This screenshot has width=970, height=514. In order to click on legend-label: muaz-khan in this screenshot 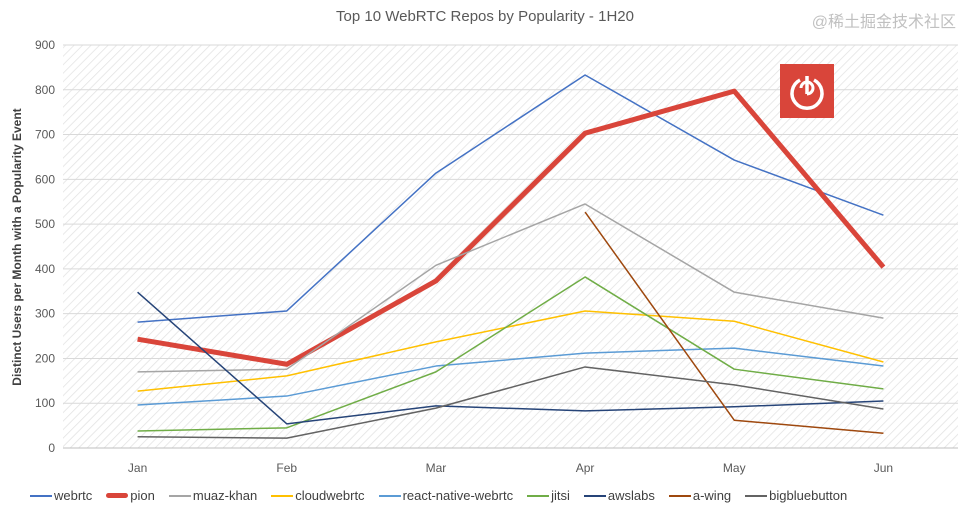, I will do `click(225, 495)`.